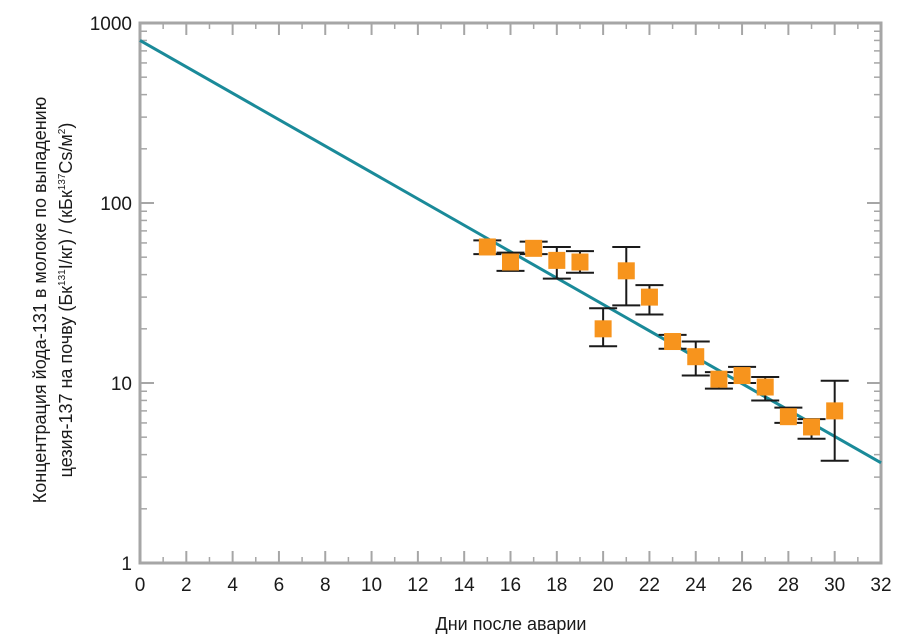 Image resolution: width=900 pixels, height=639 pixels. Describe the element at coordinates (696, 585) in the screenshot. I see `x-tick-label: 24` at that location.